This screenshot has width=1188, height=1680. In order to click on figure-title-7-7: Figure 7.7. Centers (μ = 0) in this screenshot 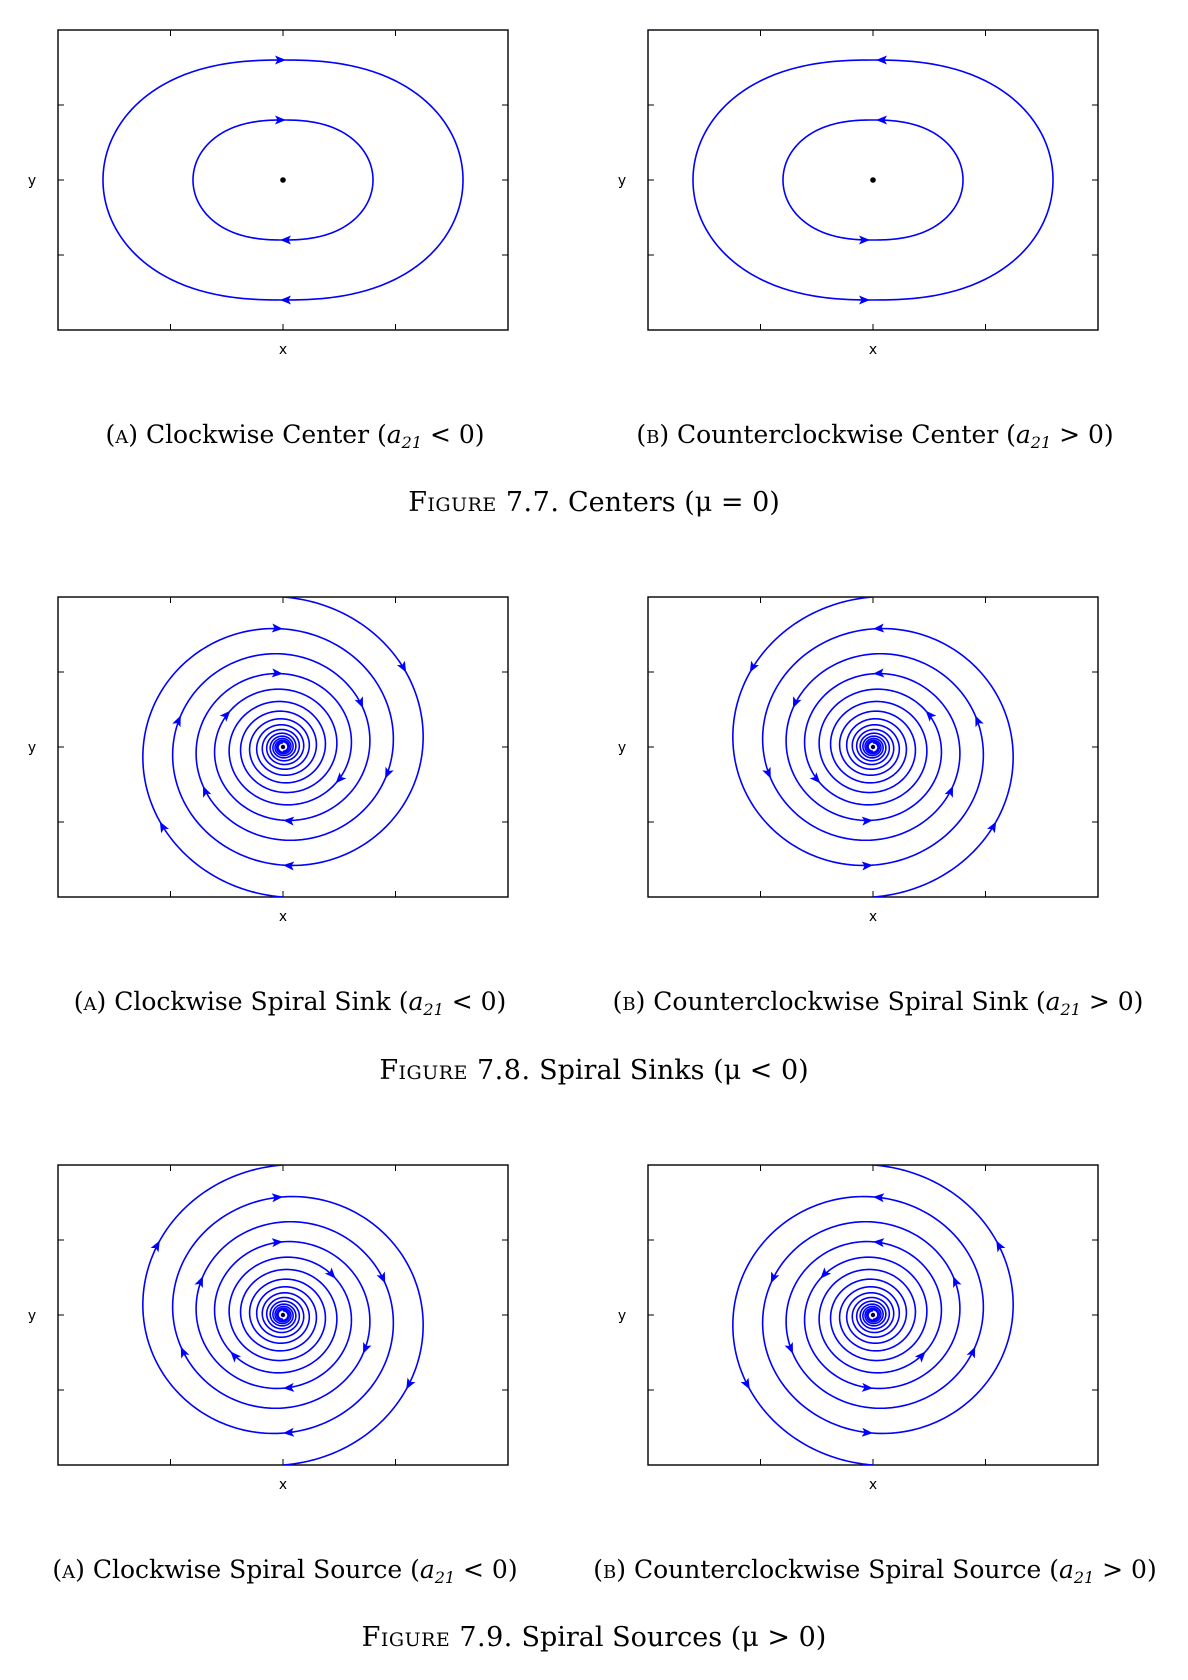, I will do `click(594, 502)`.